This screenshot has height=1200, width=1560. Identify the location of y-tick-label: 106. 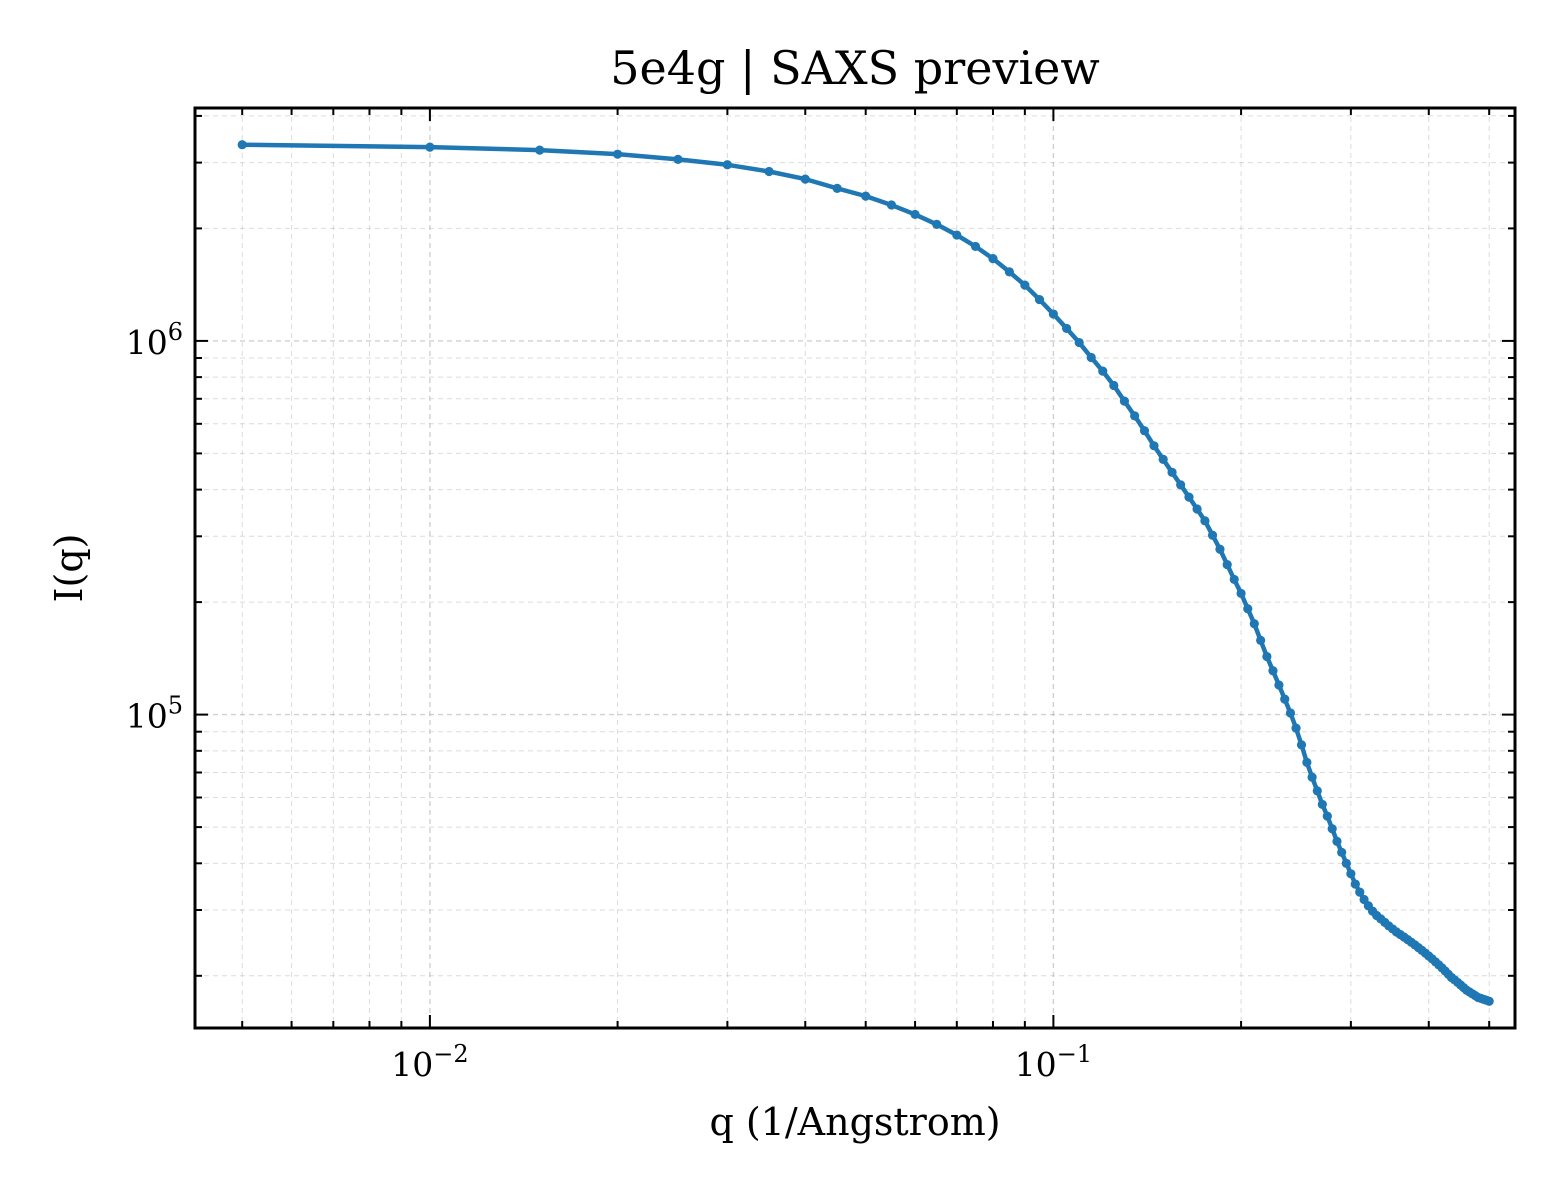
(154, 340).